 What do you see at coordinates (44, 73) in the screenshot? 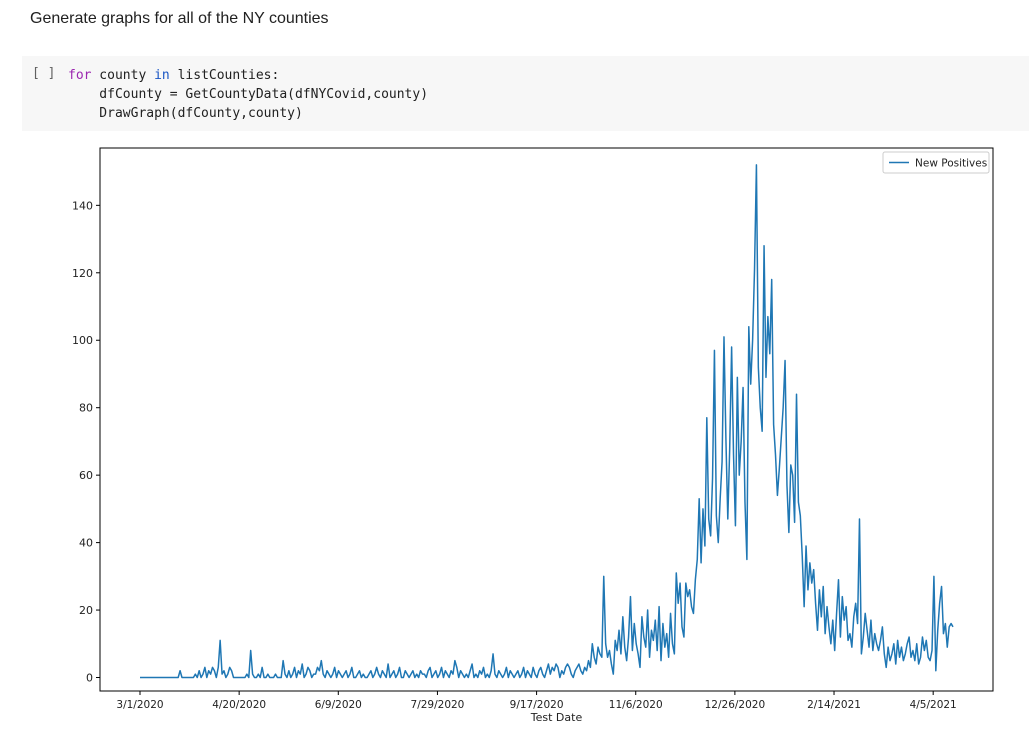
I see `run-cell-button: [ ]` at bounding box center [44, 73].